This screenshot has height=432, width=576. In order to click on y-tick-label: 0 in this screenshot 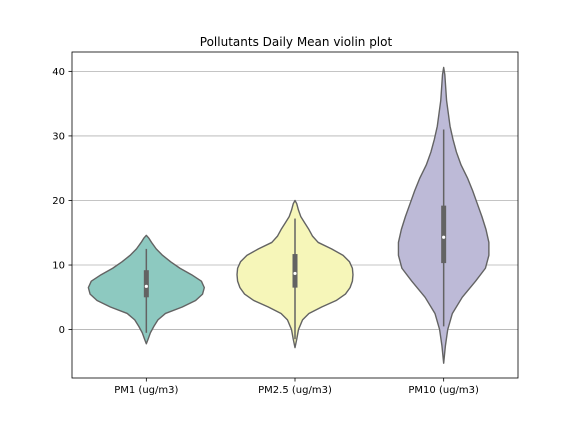, I will do `click(62, 330)`.